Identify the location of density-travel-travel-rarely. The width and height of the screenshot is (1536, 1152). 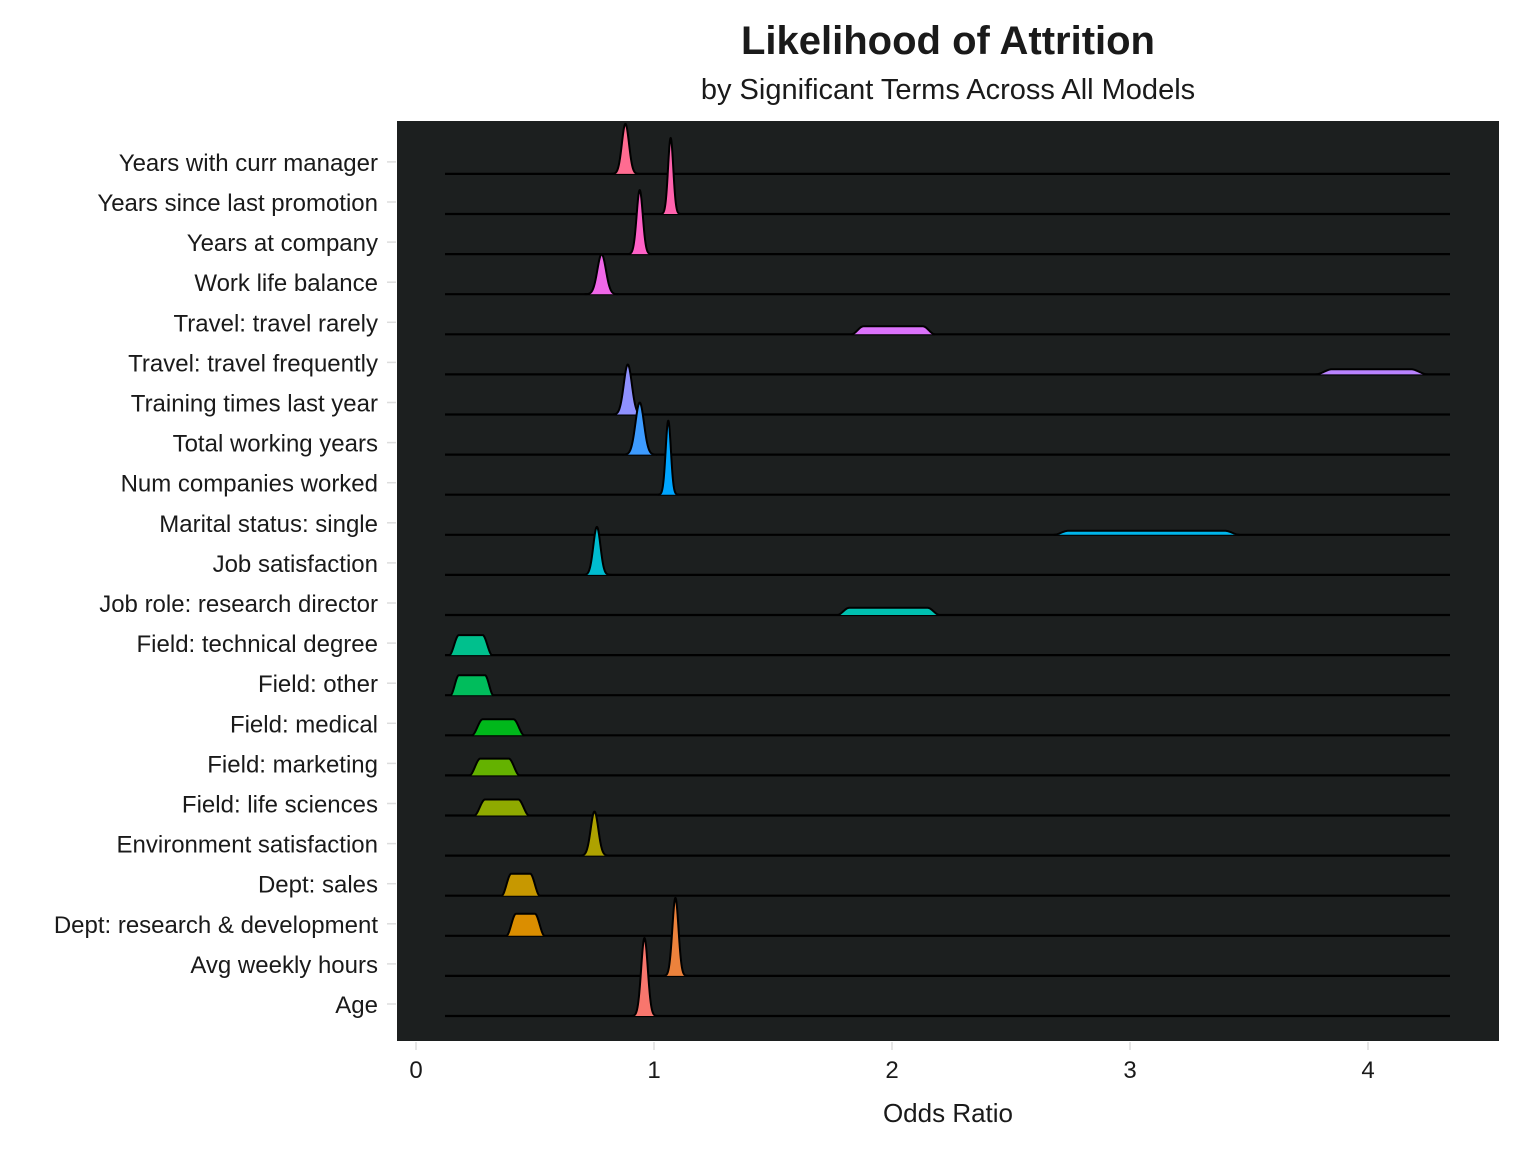
(893, 330).